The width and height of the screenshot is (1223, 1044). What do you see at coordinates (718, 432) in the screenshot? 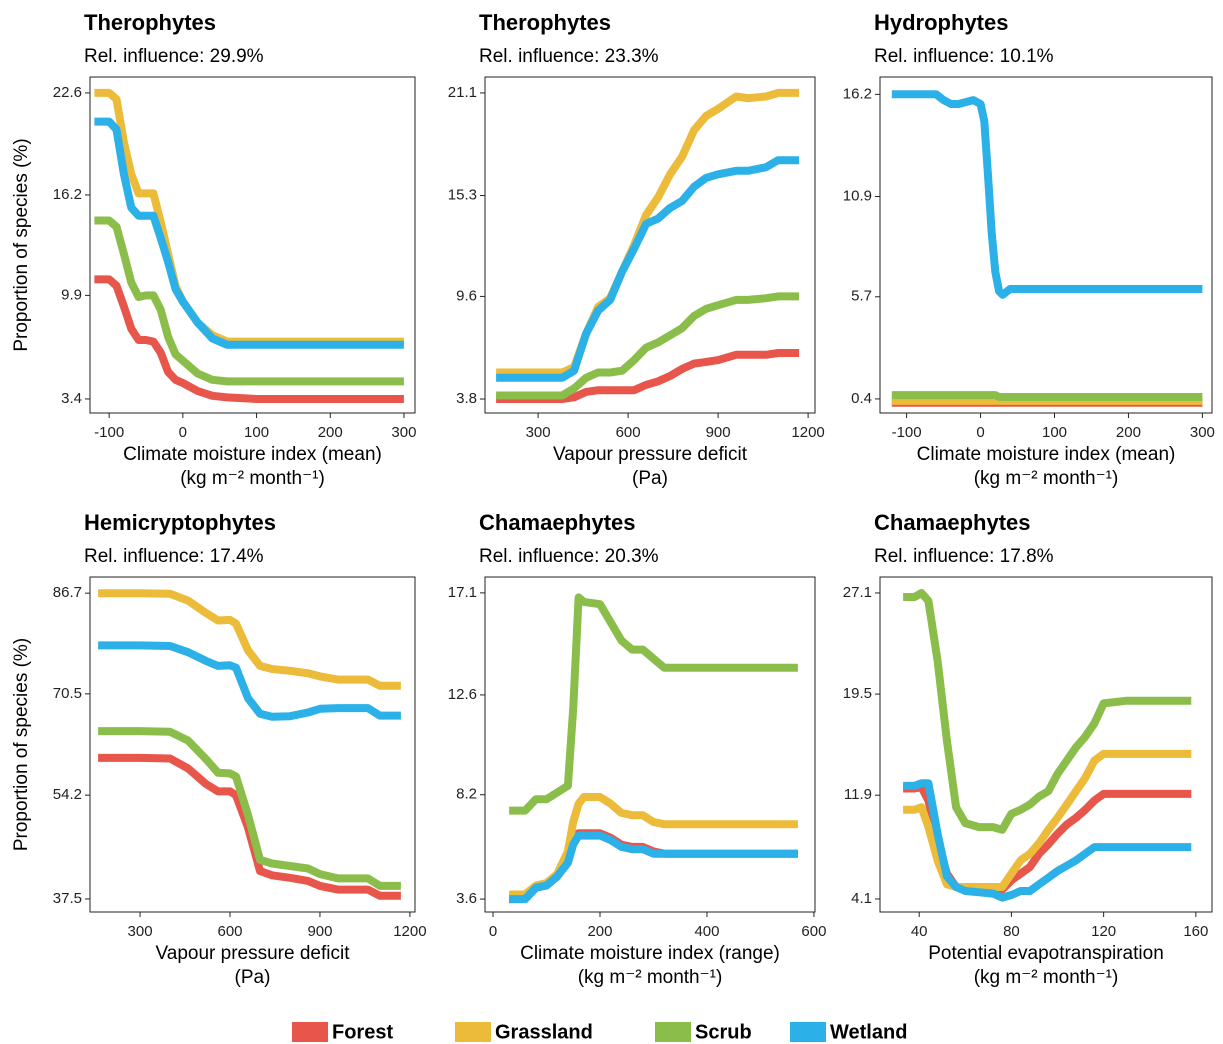
I see `x-tick-label: 900` at bounding box center [718, 432].